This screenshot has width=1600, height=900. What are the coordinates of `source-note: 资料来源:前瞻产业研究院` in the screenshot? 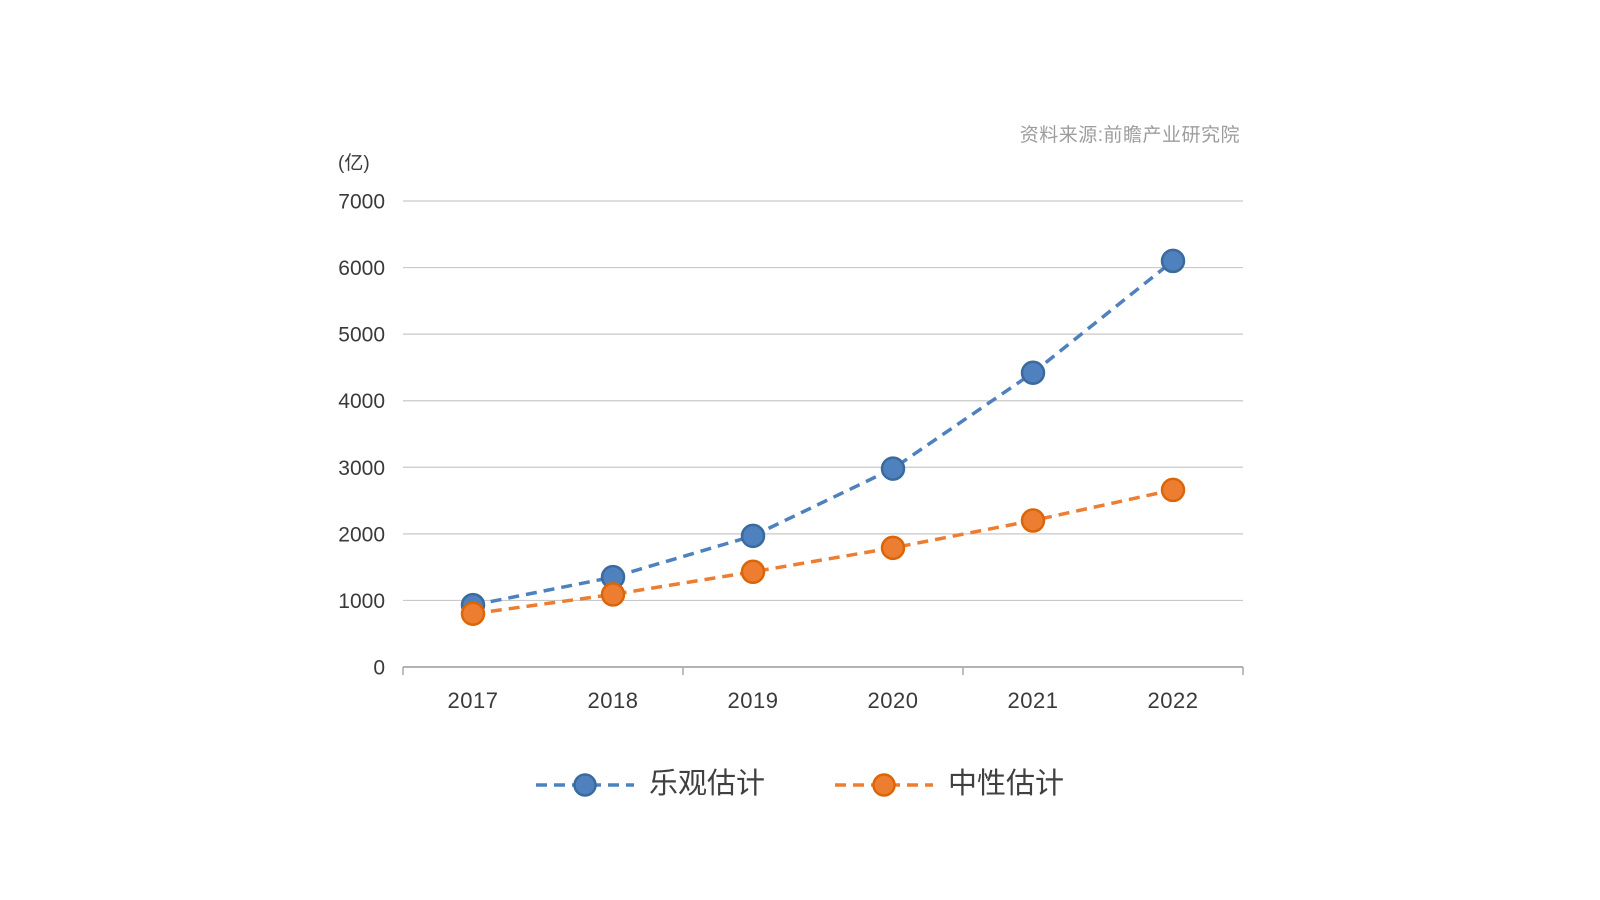 It's located at (1129, 135).